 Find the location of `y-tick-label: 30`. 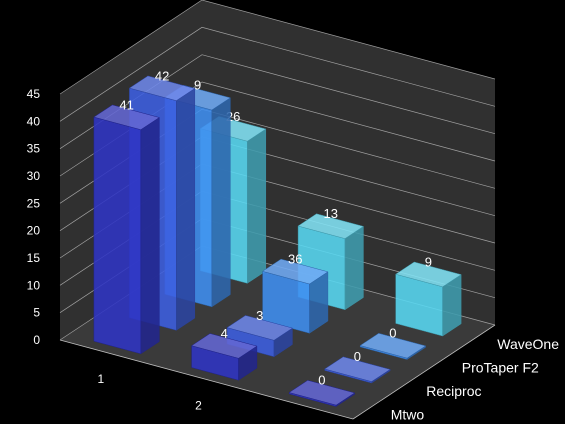

y-tick-label: 30 is located at coordinates (34, 176).